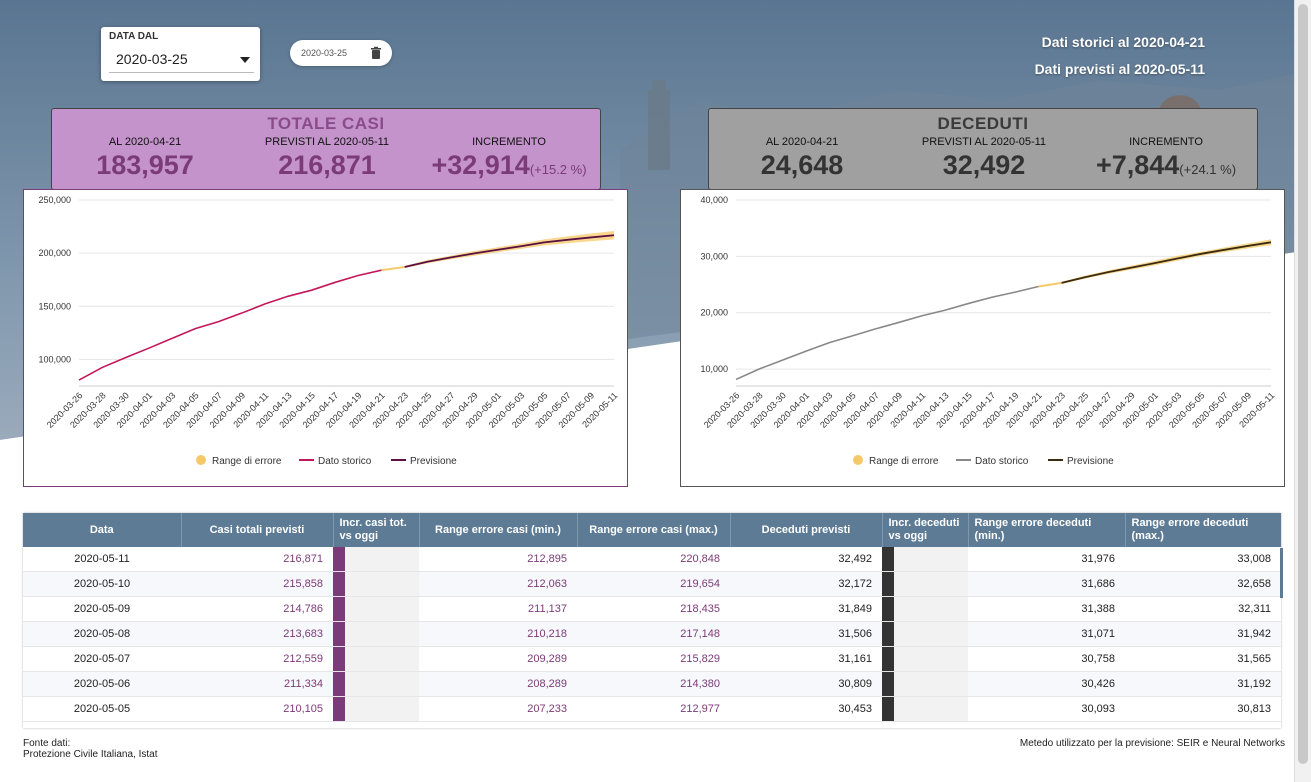 The image size is (1311, 782). Describe the element at coordinates (806, 709) in the screenshot. I see `row-deaths: 30,453` at that location.